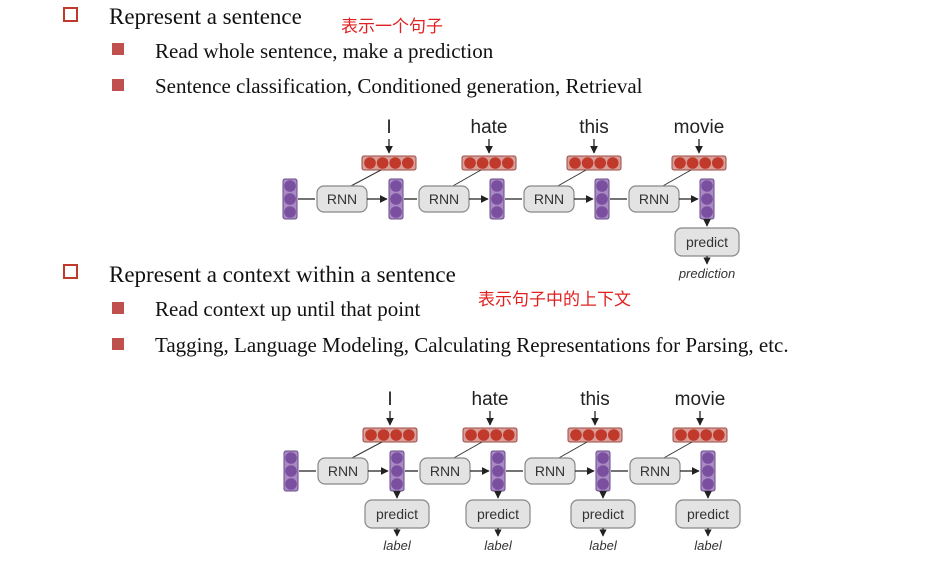 This screenshot has height=561, width=944. Describe the element at coordinates (708, 545) in the screenshot. I see `output-label-3: label` at that location.